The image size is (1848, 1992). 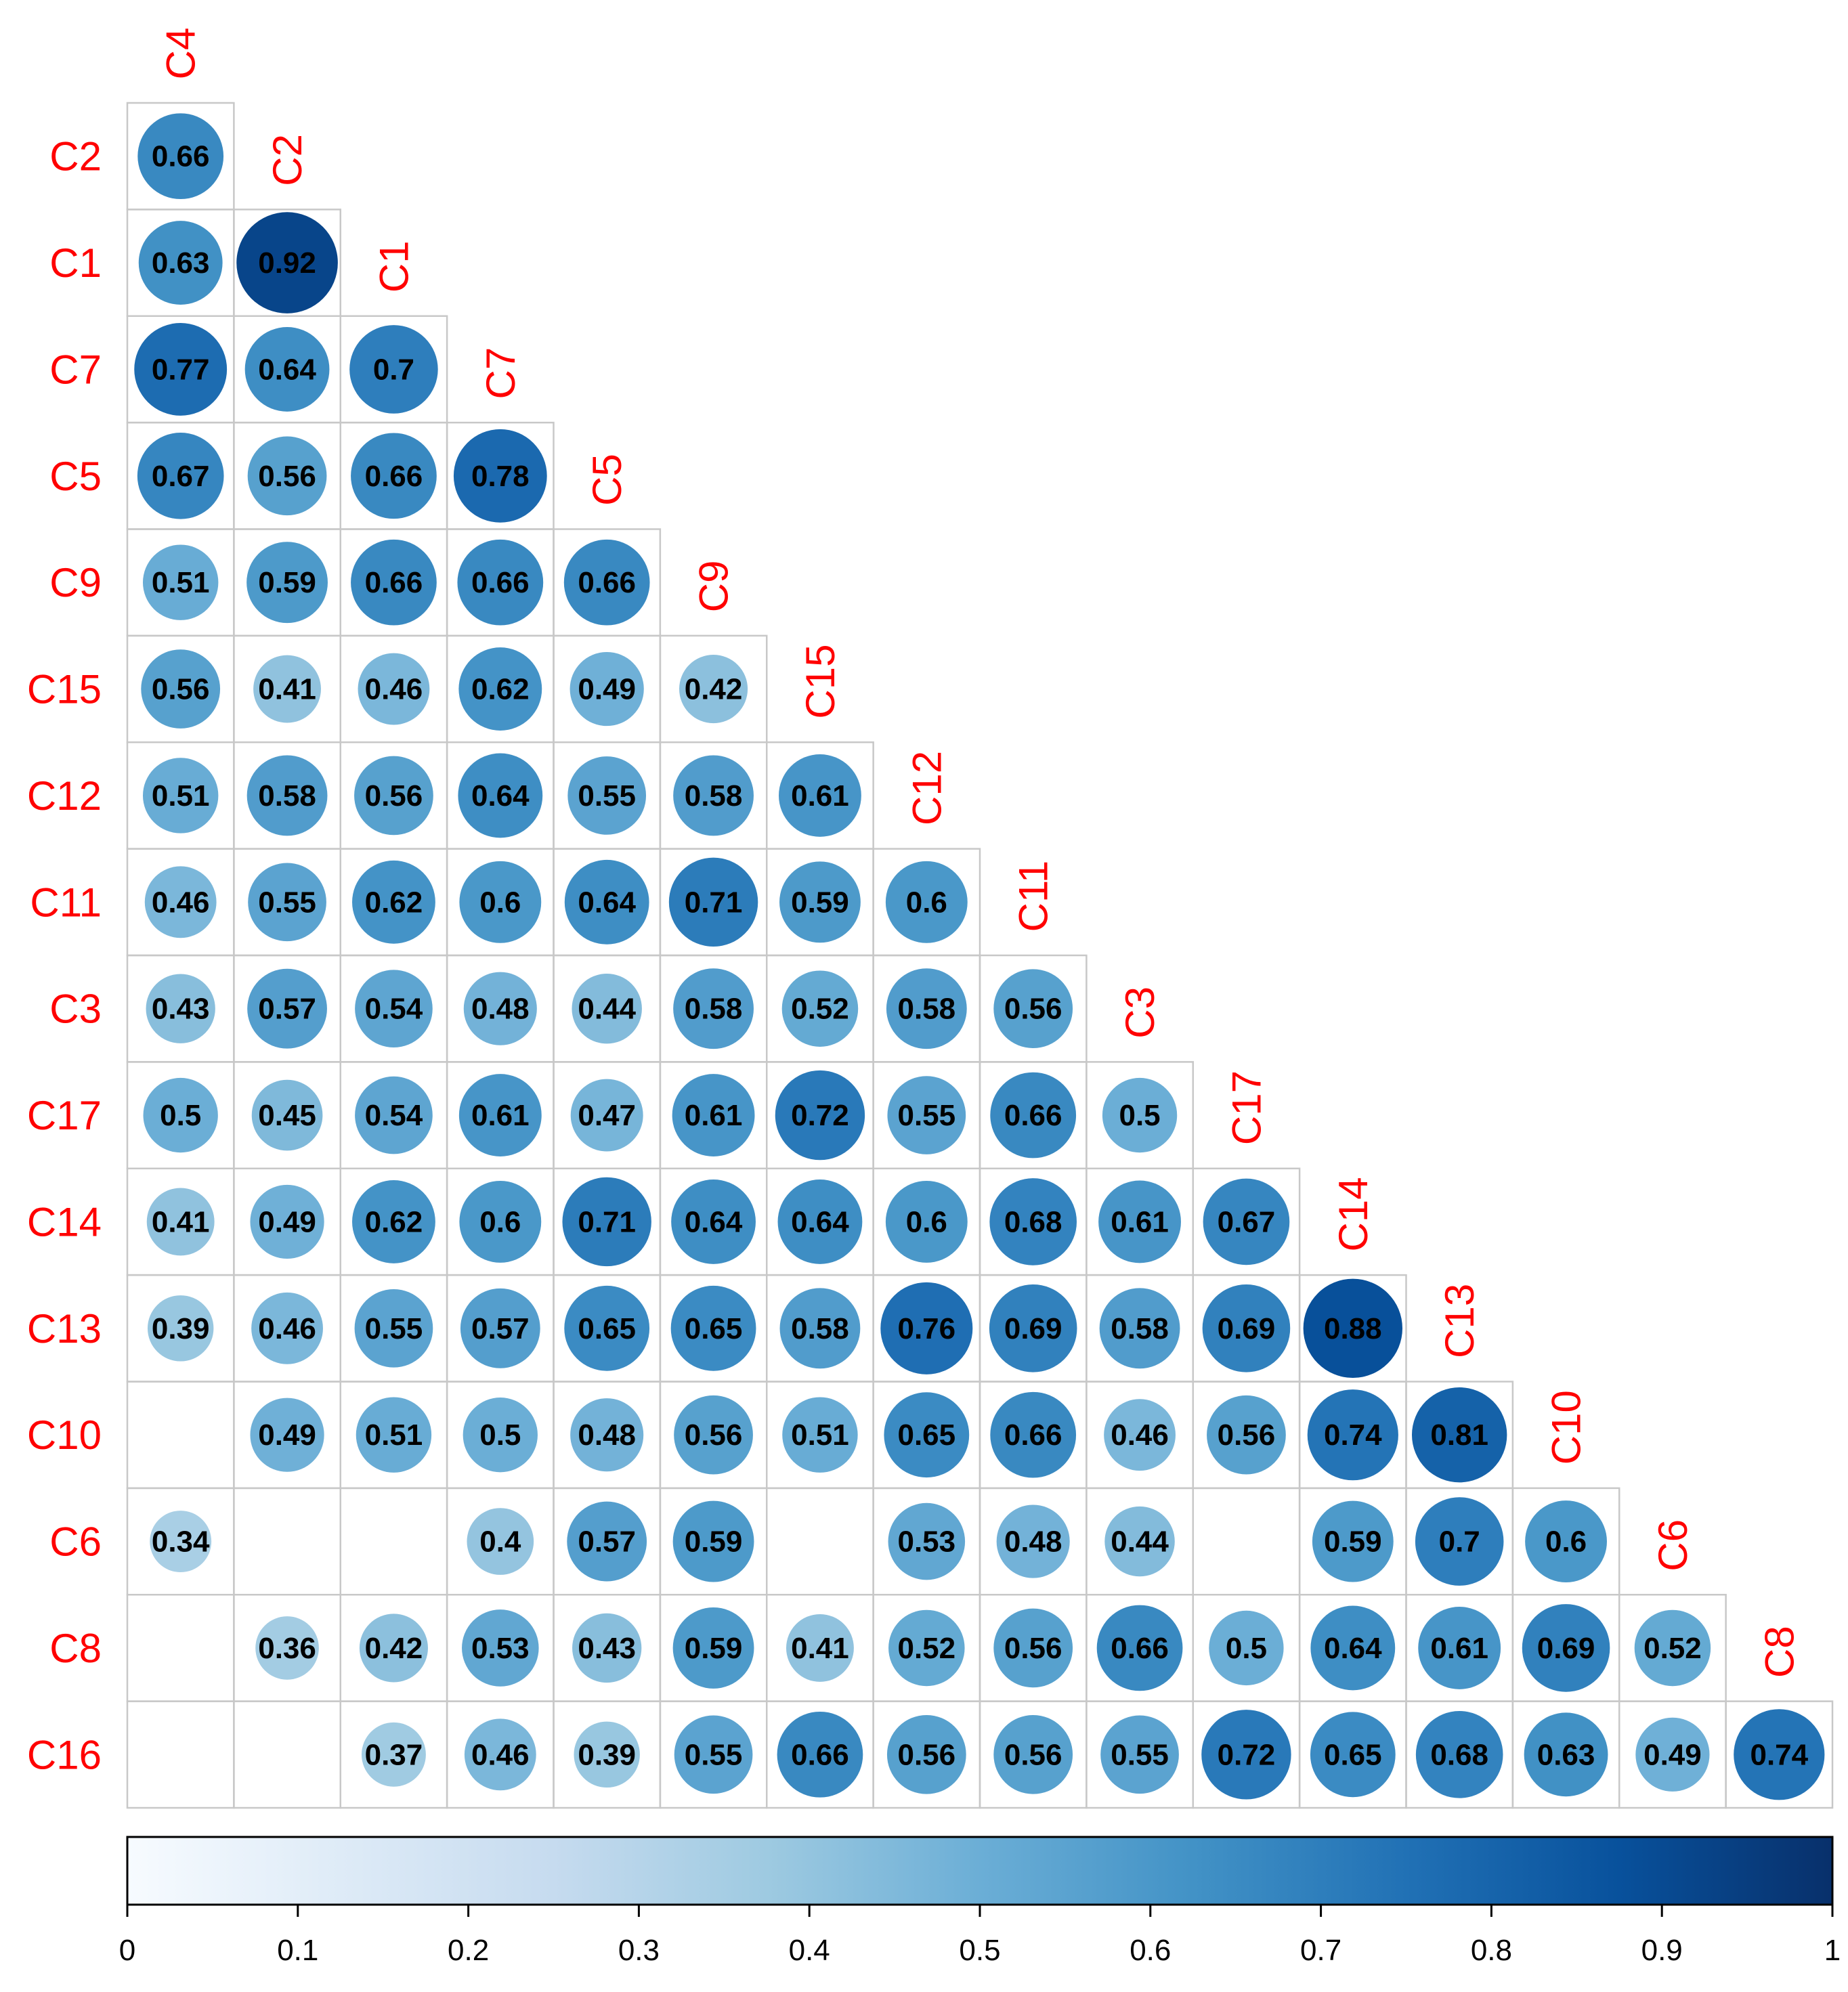 I want to click on row-label: C6, so click(x=75, y=1542).